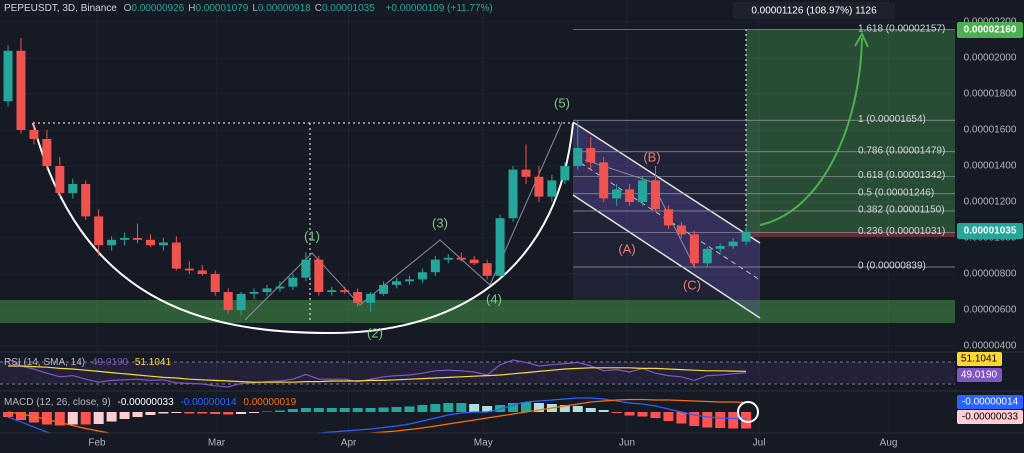 This screenshot has height=453, width=1024. I want to click on ohlc-key: L, so click(255, 8).